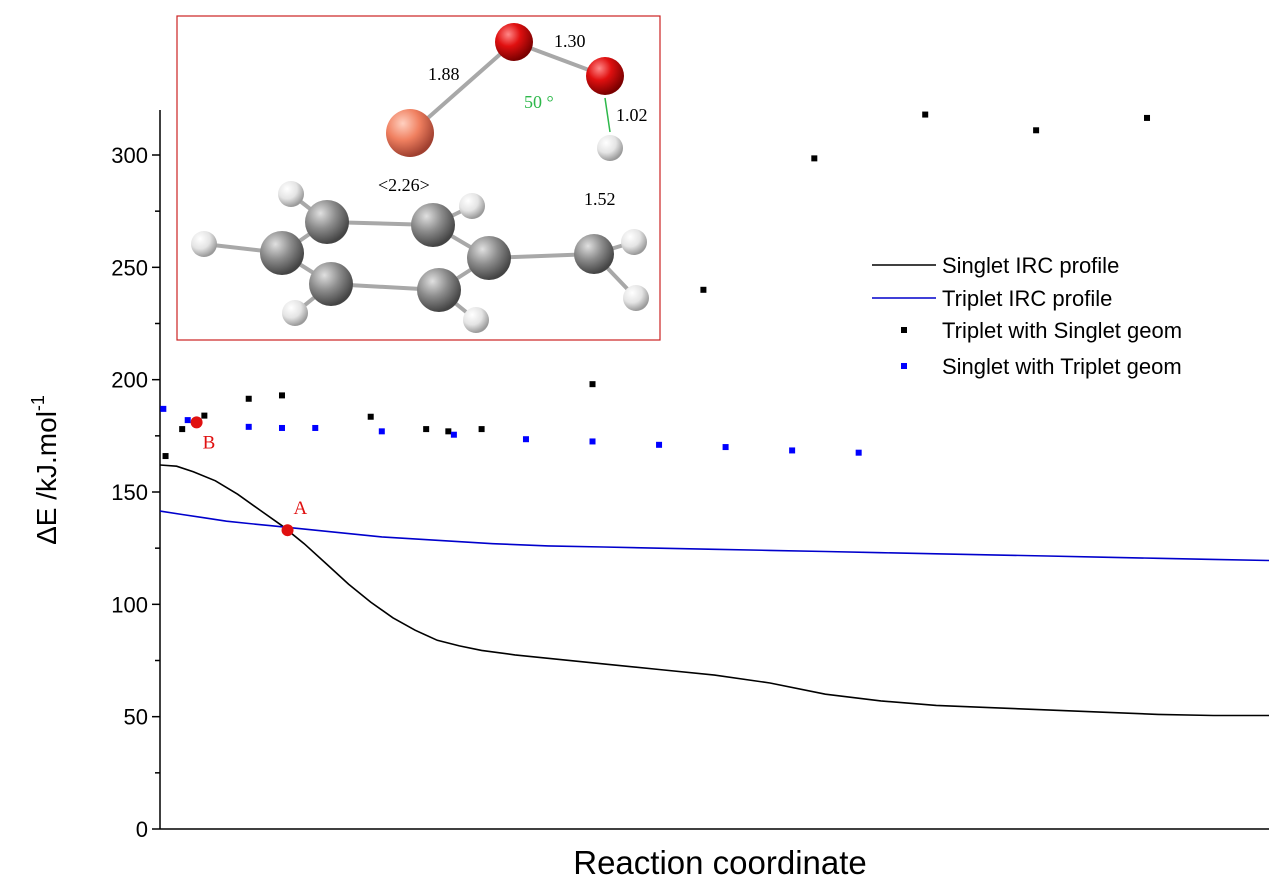 The image size is (1269, 879). I want to click on copper-atom, so click(410, 133).